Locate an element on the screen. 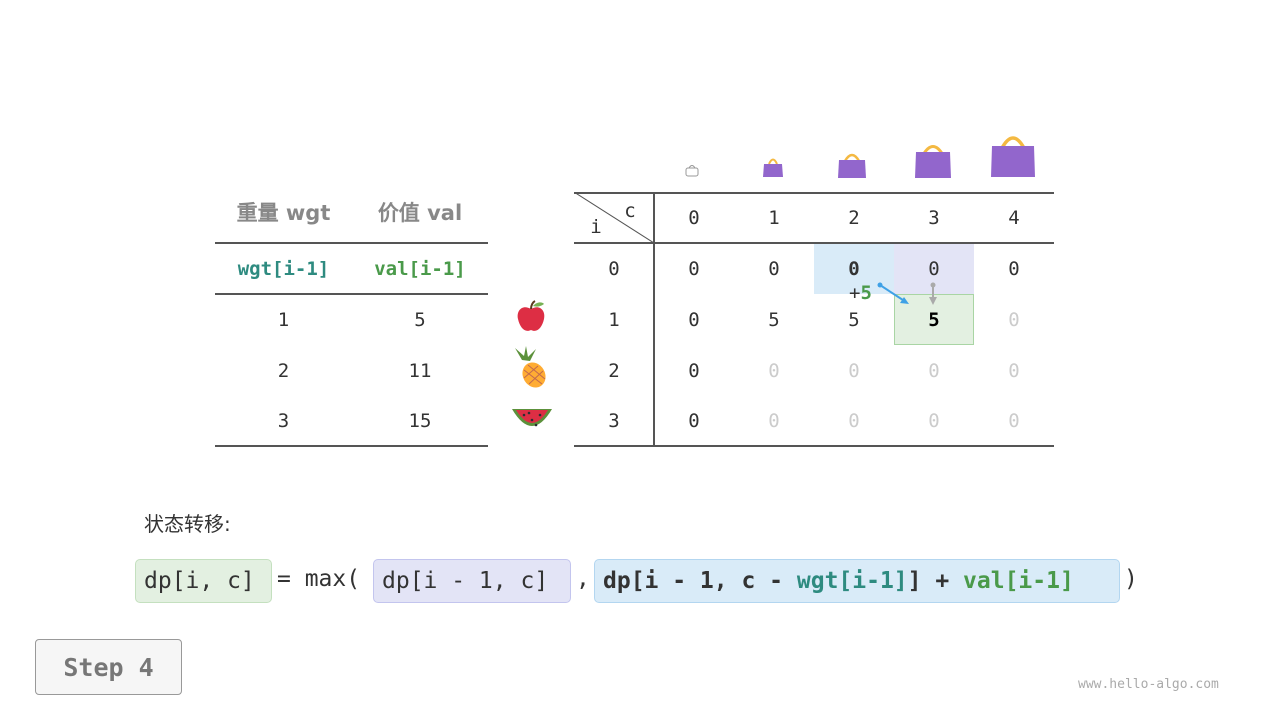 This screenshot has width=1280, height=720. pineapple-icon is located at coordinates (530, 367).